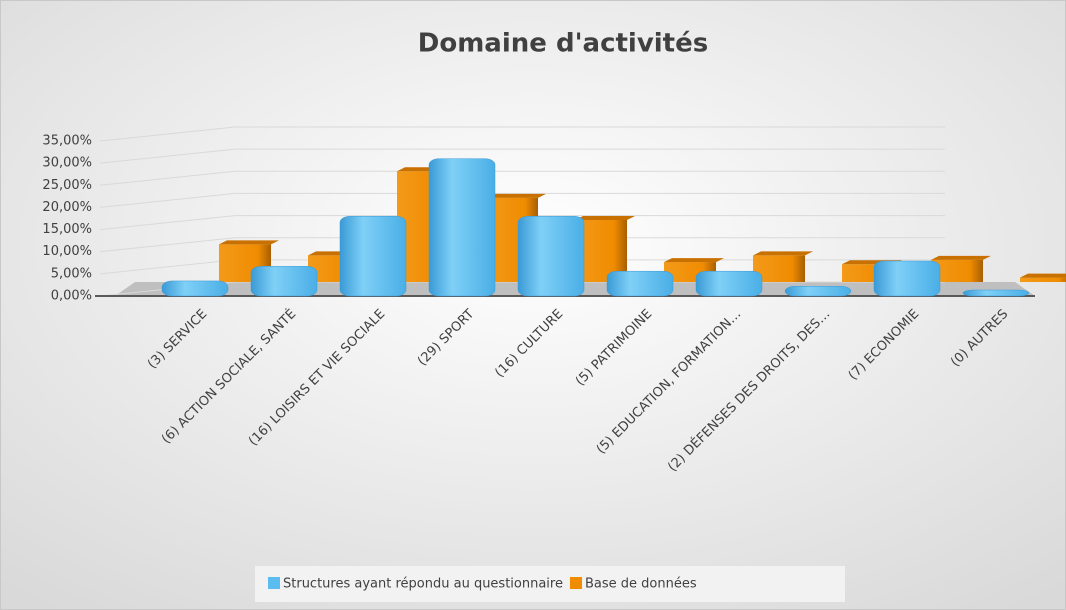  I want to click on legend-label: Base de données, so click(641, 584).